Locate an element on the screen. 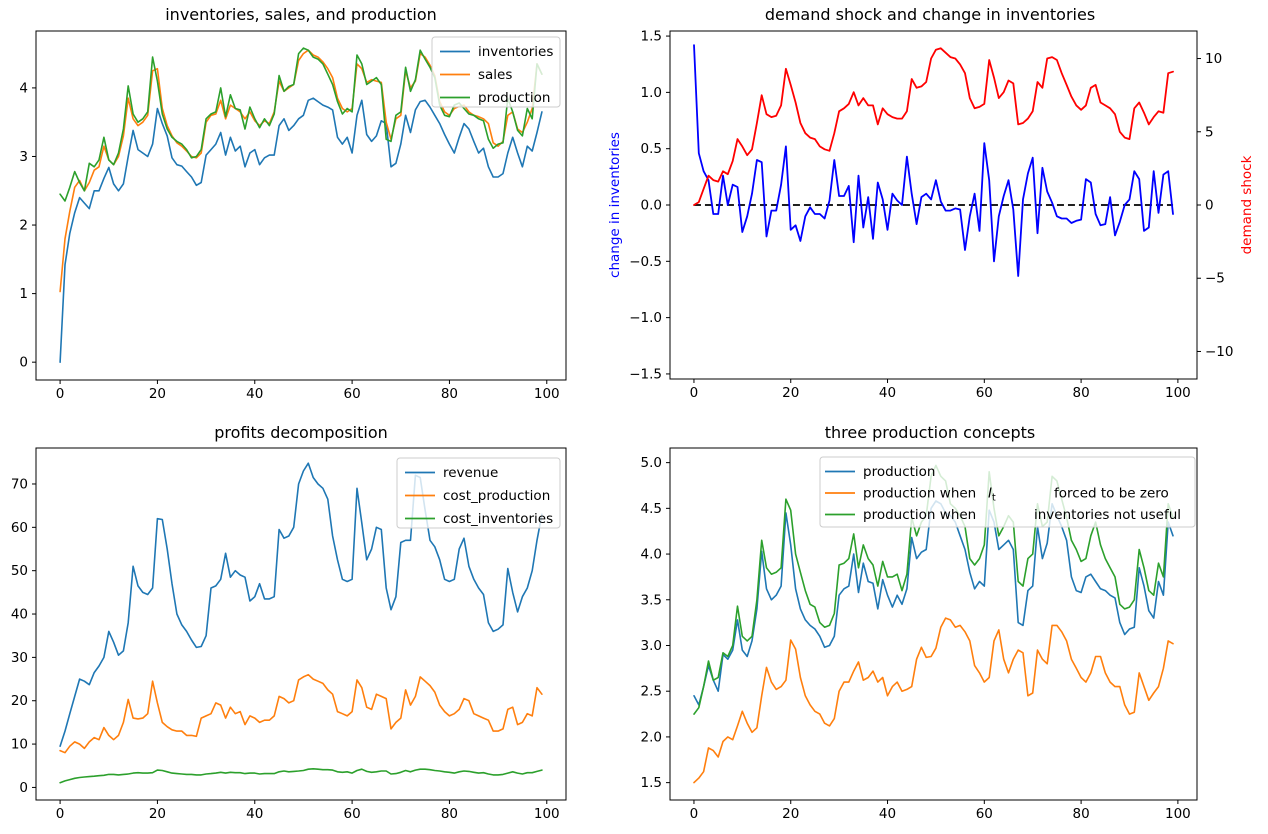  y-tick-label: −1.5 is located at coordinates (645, 374).